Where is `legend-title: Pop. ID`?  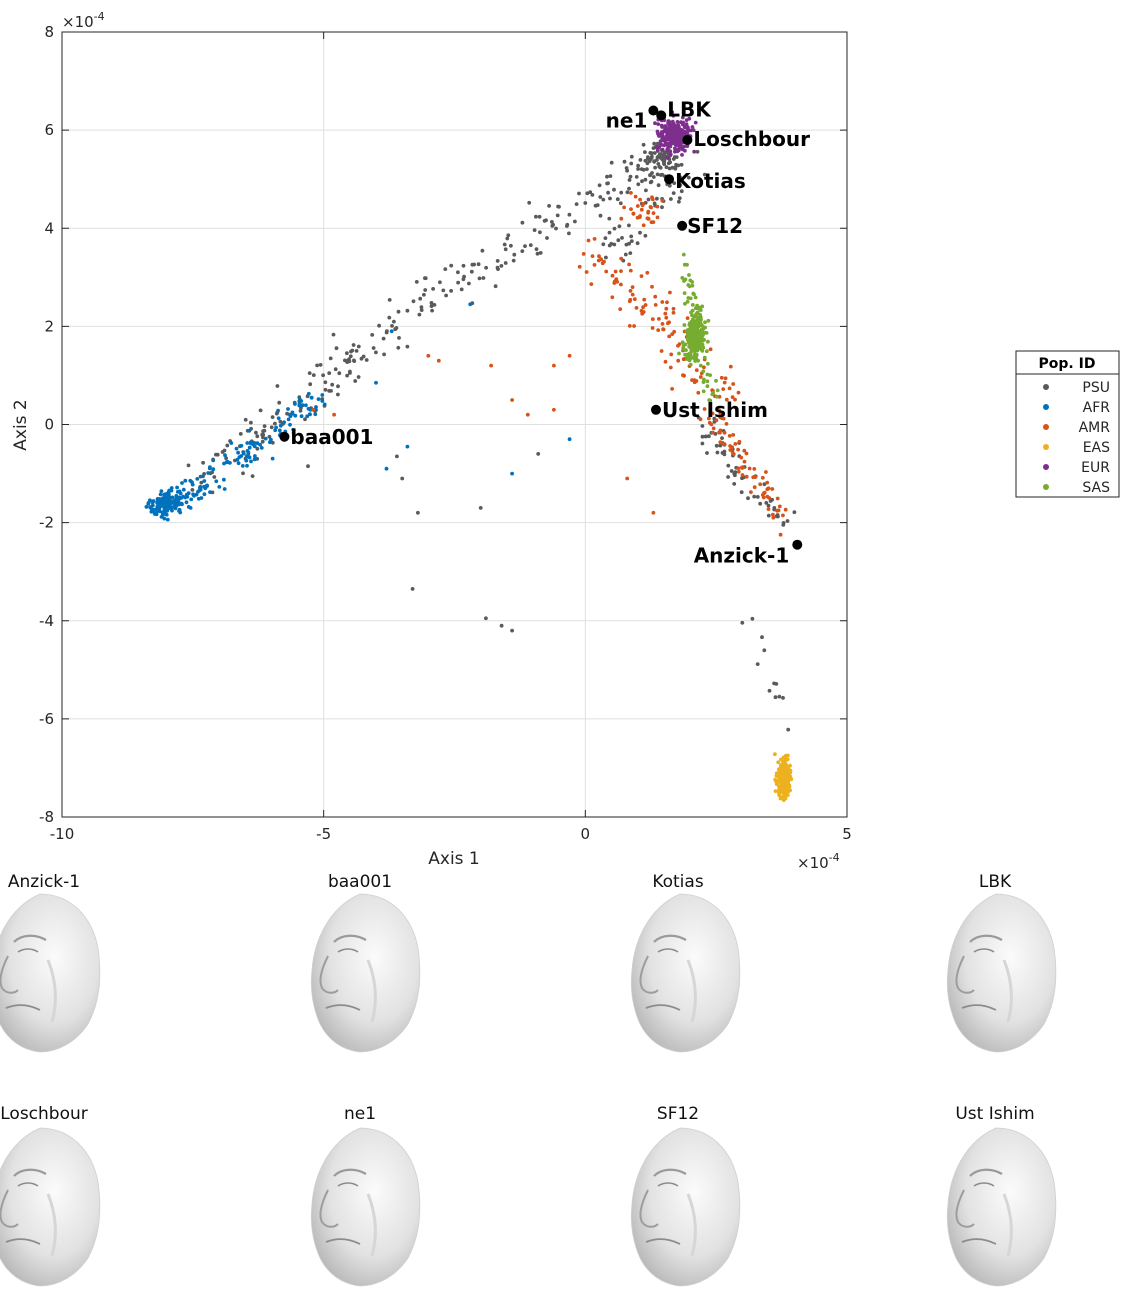
legend-title: Pop. ID is located at coordinates (1067, 364).